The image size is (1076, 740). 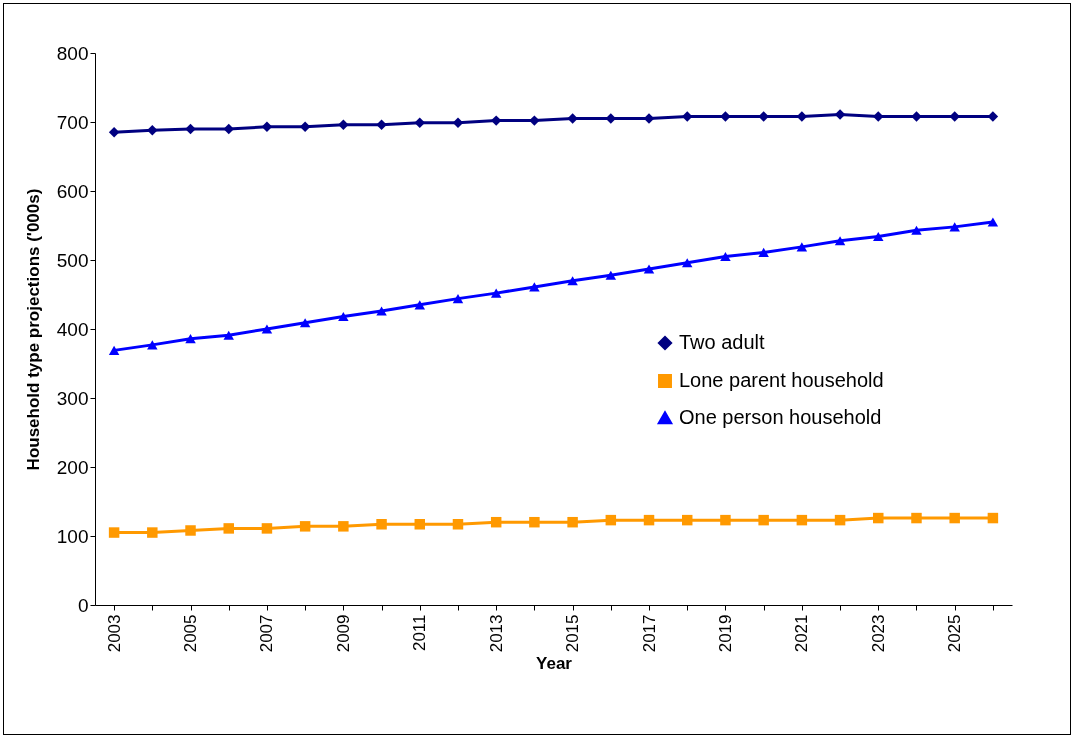 What do you see at coordinates (72, 53) in the screenshot?
I see `y-tick-label: 800` at bounding box center [72, 53].